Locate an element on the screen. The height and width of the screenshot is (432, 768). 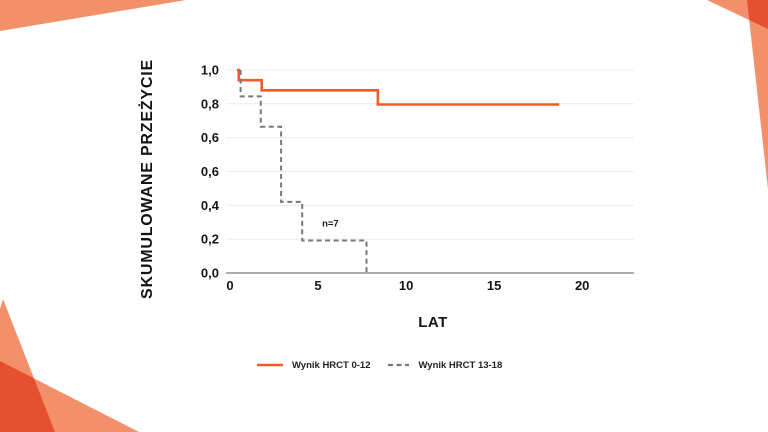
y-tick-label: 0,8 is located at coordinates (210, 103).